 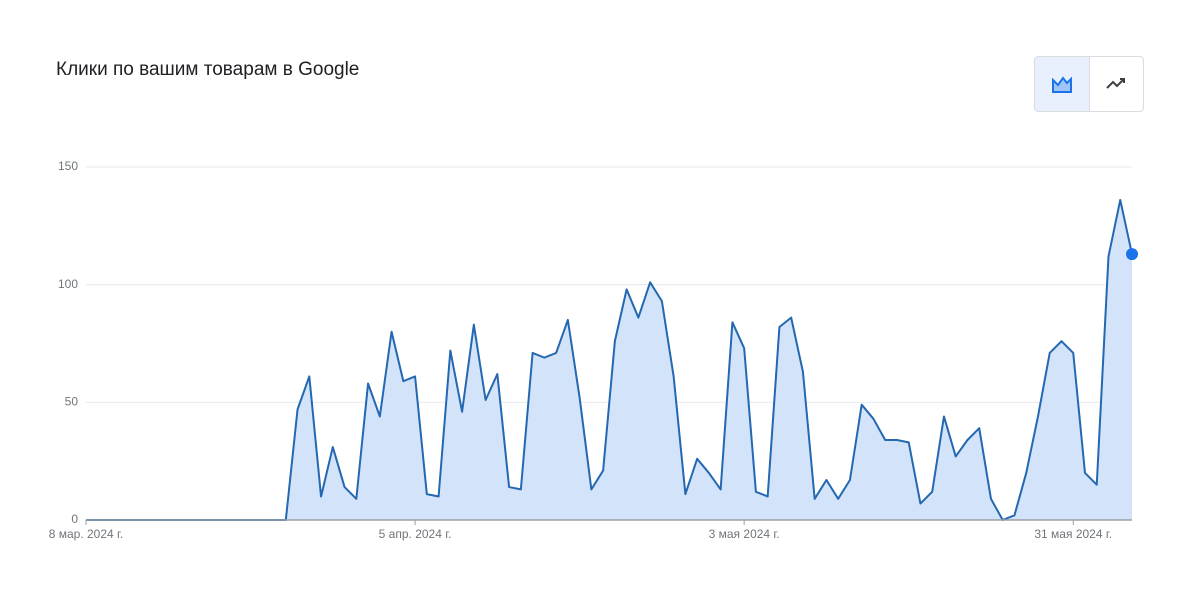 What do you see at coordinates (1073, 534) in the screenshot?
I see `x-tick-label: 31 мая 2024 г.` at bounding box center [1073, 534].